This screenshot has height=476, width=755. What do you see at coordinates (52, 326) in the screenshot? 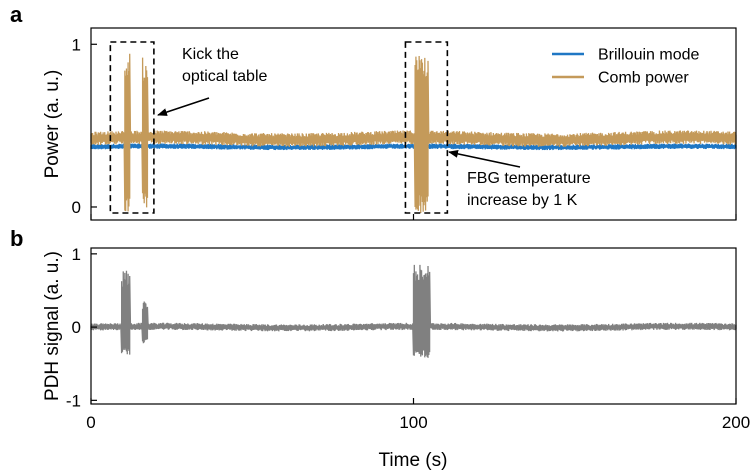
I see `panel-b-ylabel: PDH signal (a. u.)` at bounding box center [52, 326].